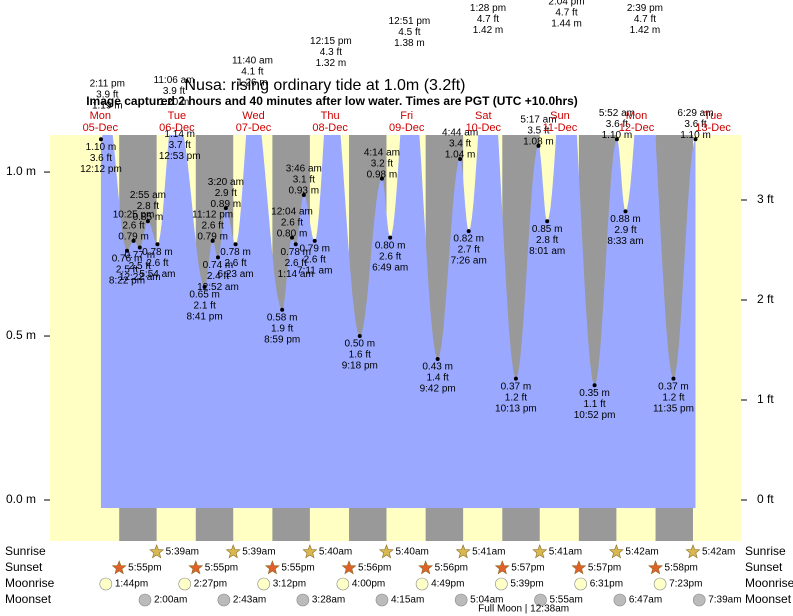 This screenshot has height=616, width=793. Describe the element at coordinates (724, 600) in the screenshot. I see `moonset-time: 7:39am` at that location.